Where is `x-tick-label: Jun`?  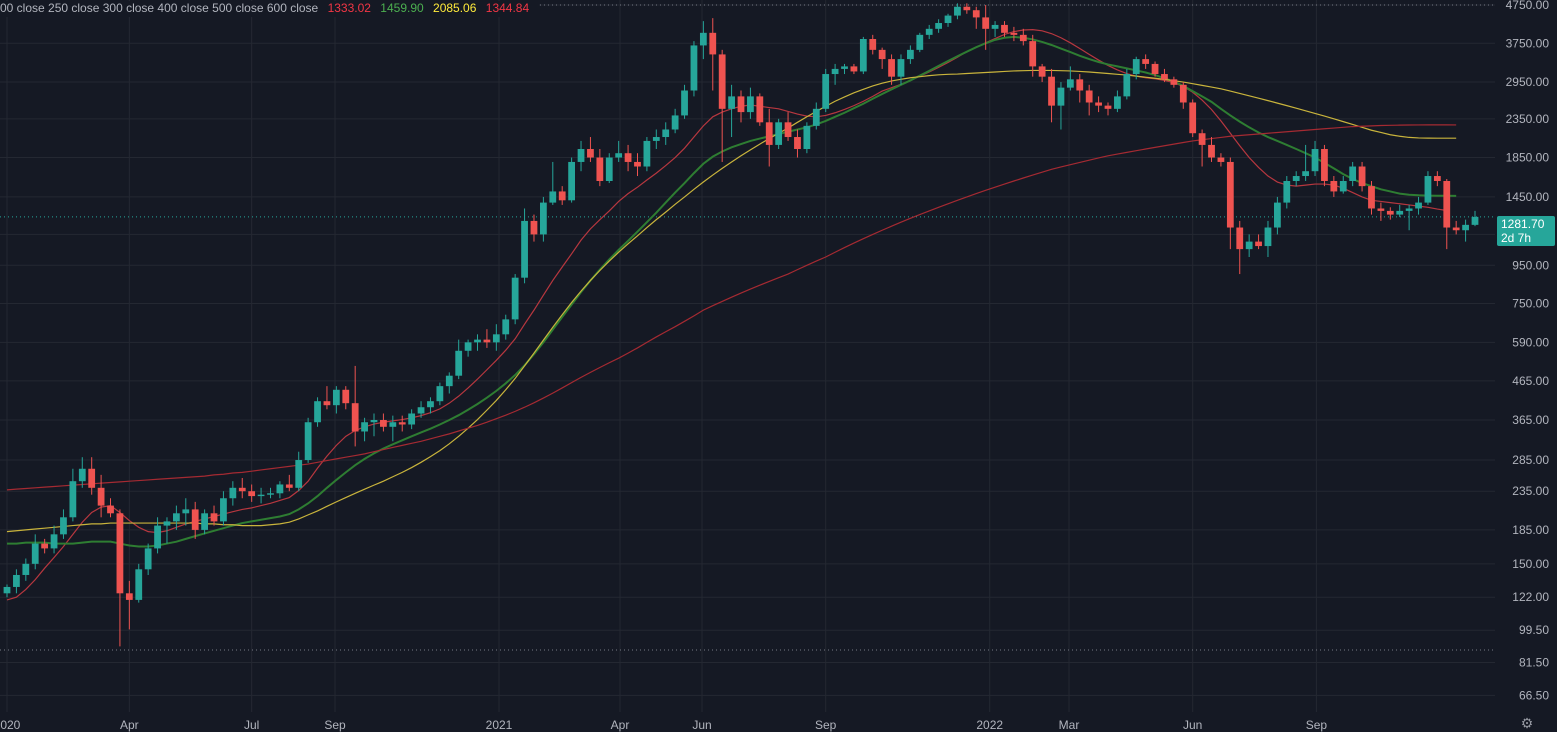 x-tick-label: Jun is located at coordinates (701, 725).